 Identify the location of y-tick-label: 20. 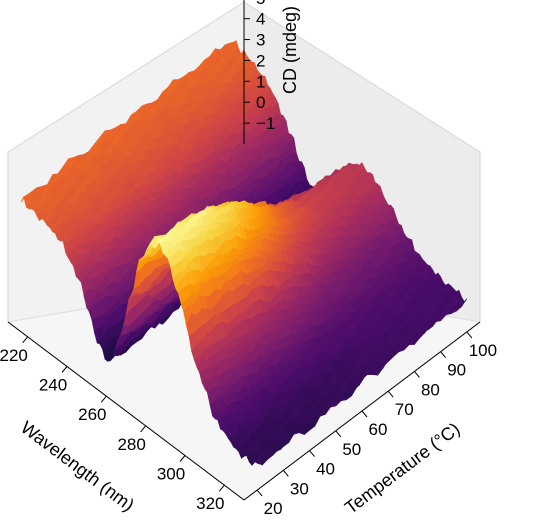
(273, 508).